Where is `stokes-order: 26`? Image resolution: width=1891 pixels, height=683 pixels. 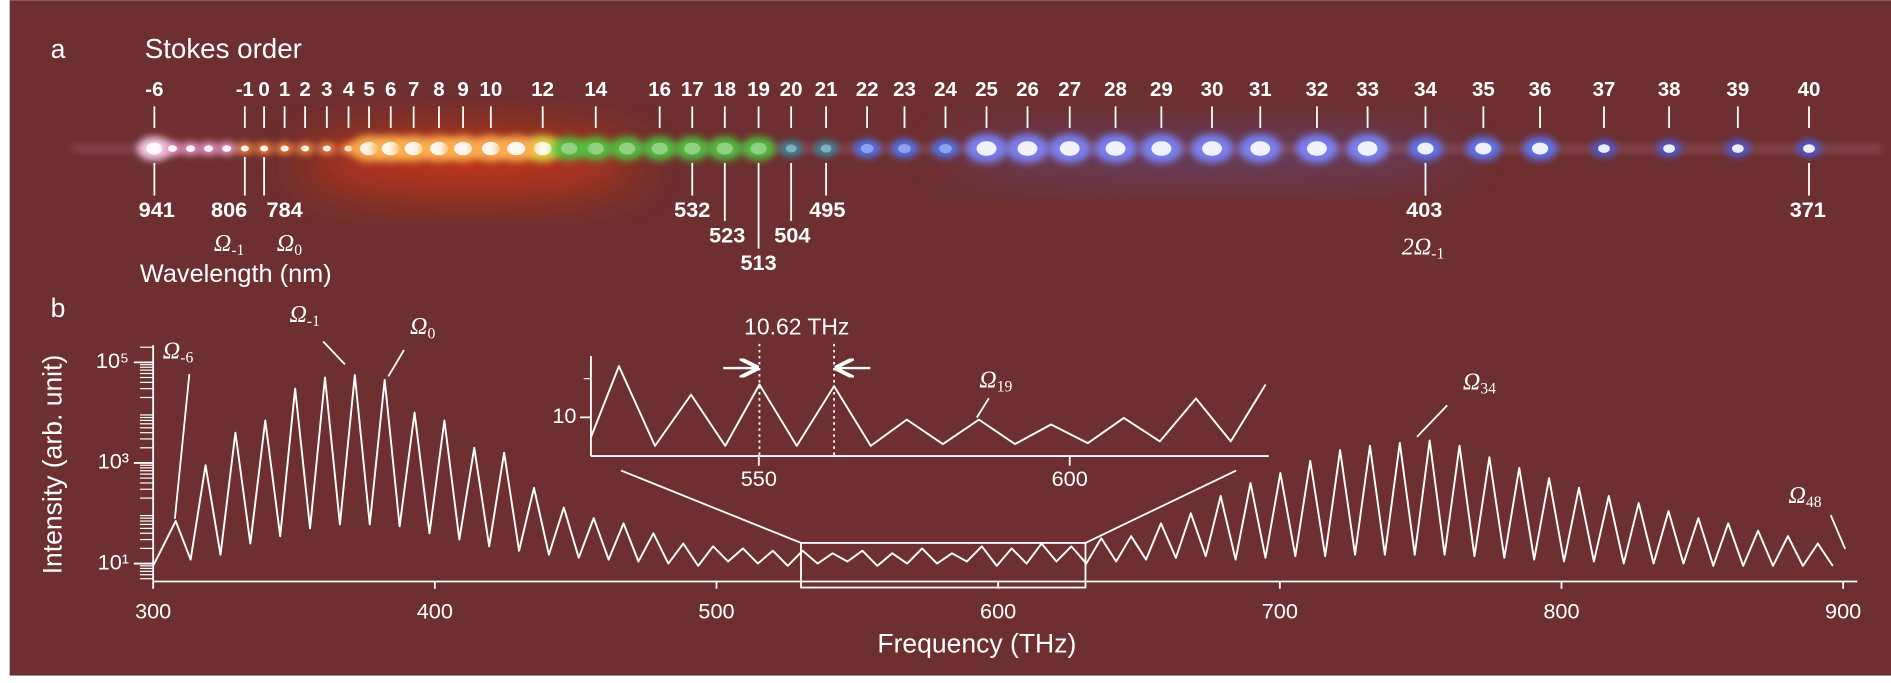
stokes-order: 26 is located at coordinates (1027, 89).